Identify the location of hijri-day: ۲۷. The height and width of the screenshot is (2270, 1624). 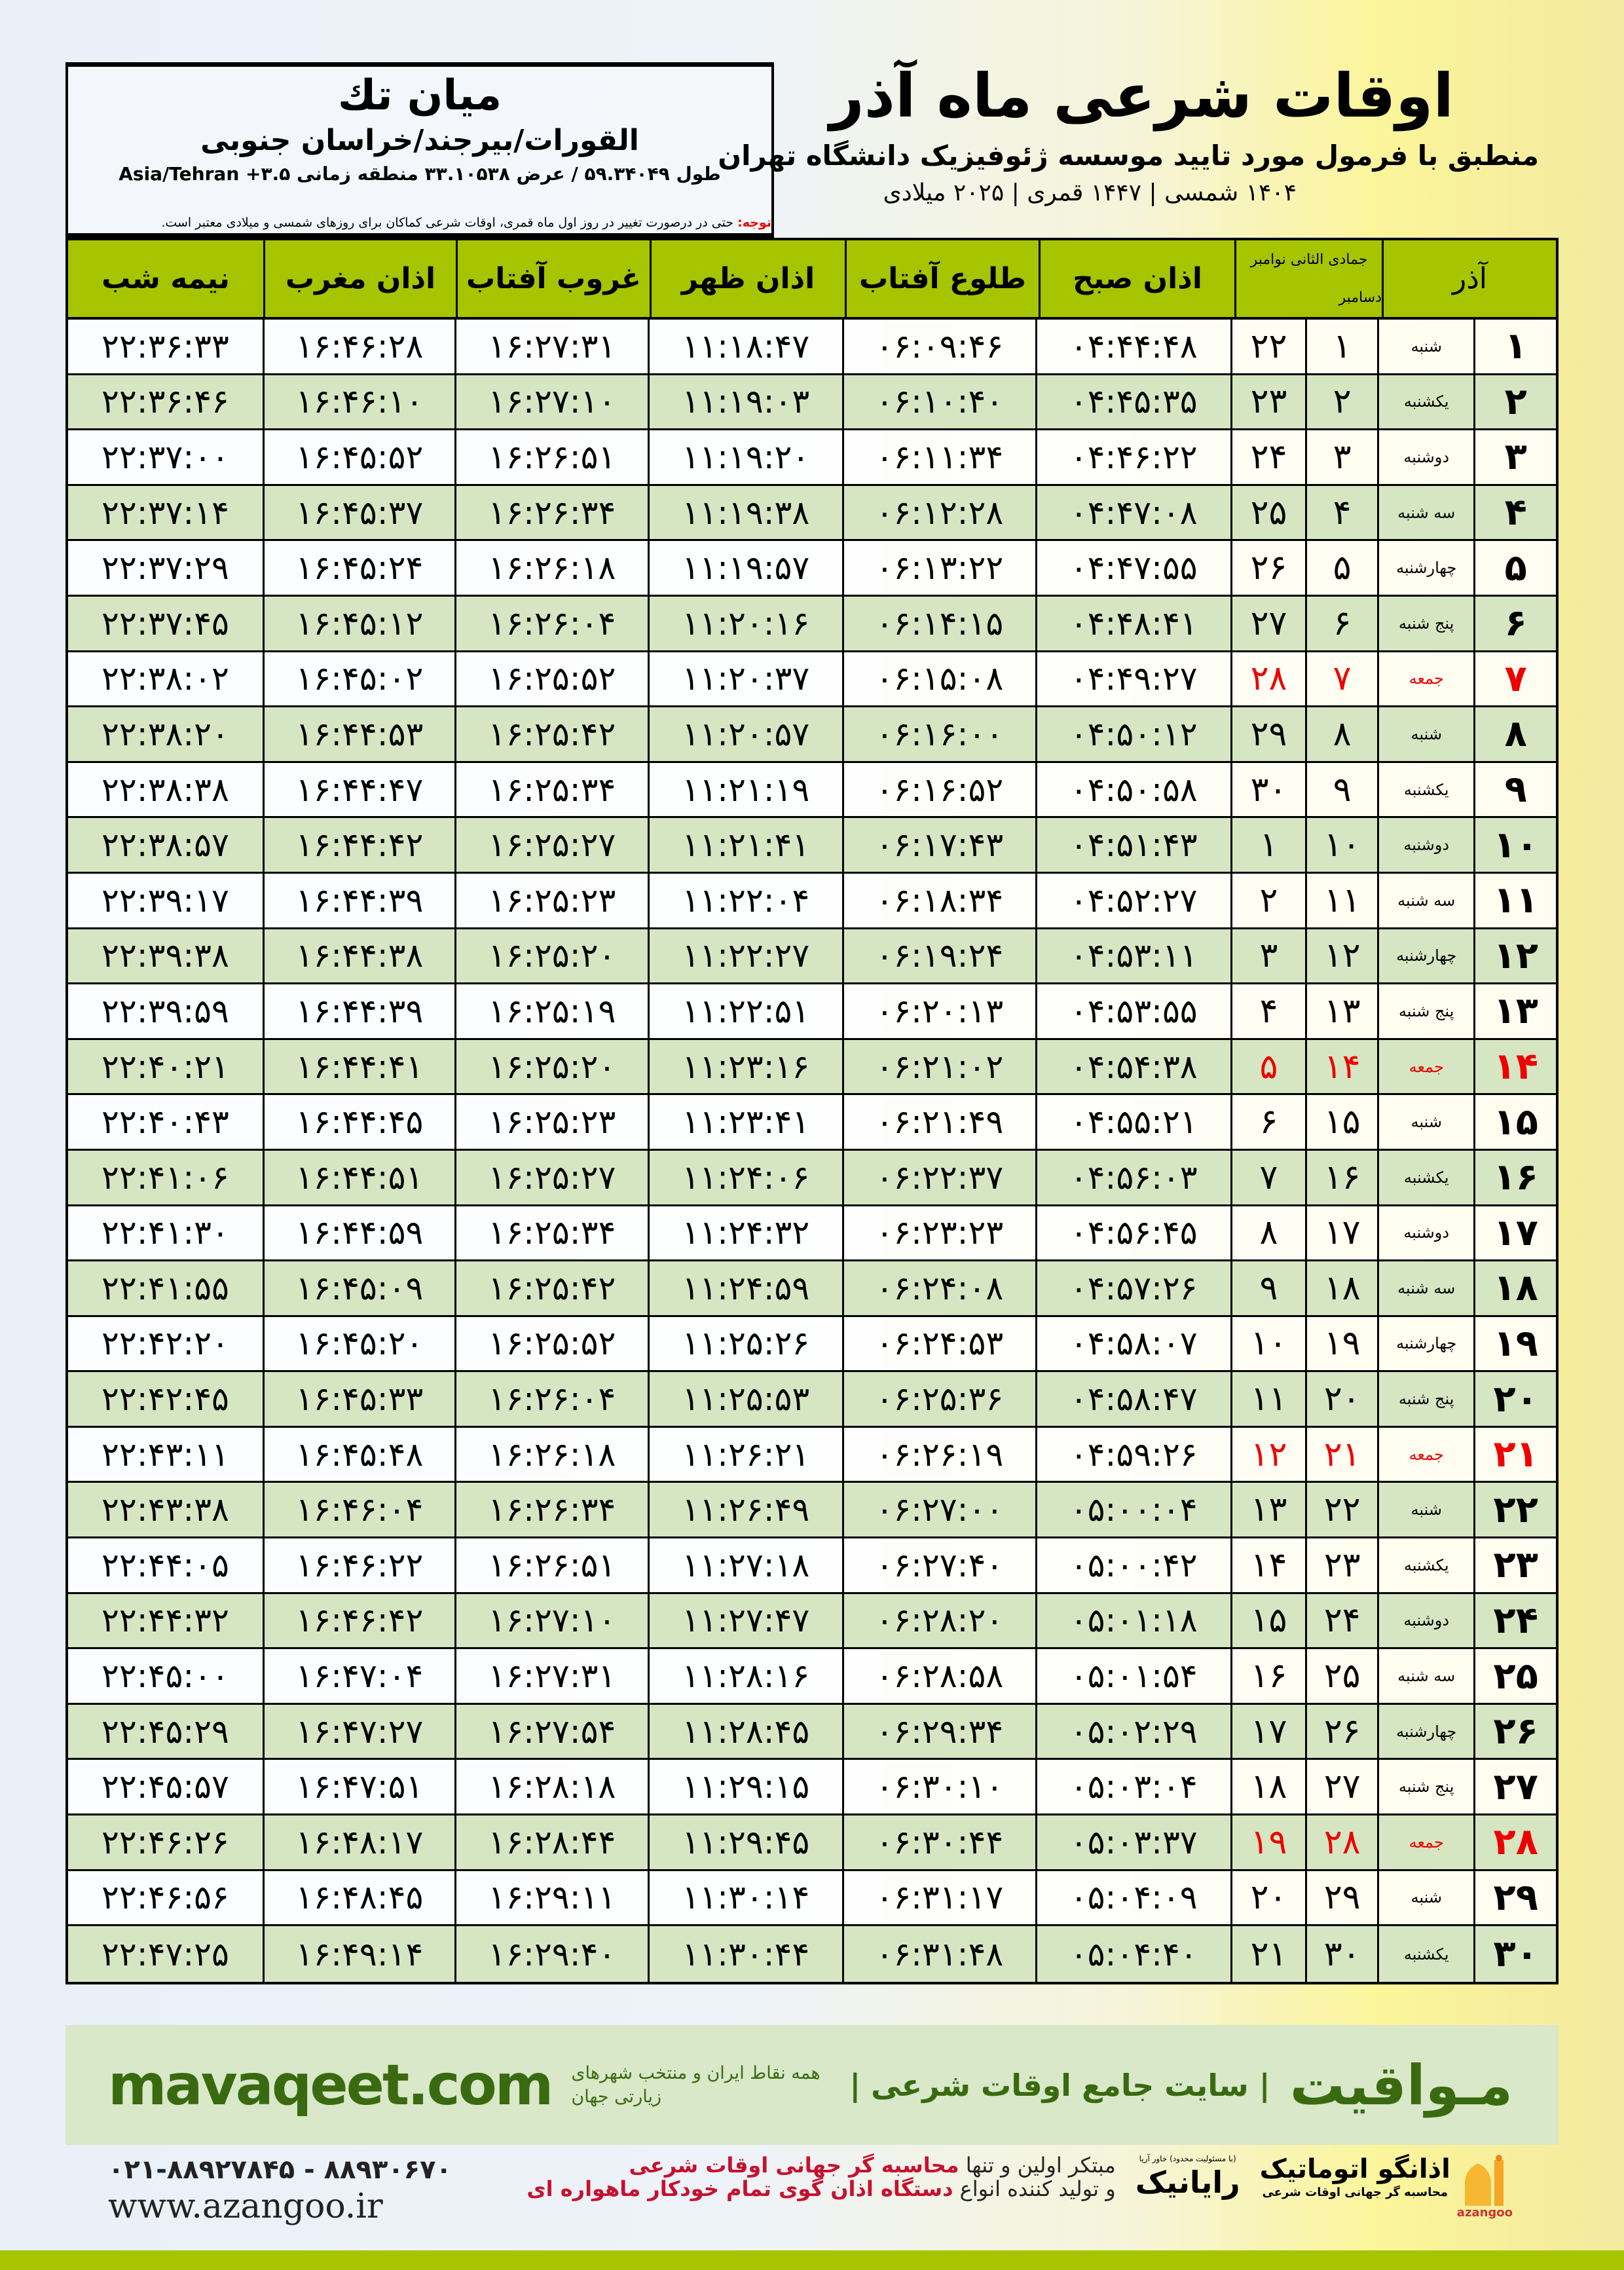
(1341, 1787).